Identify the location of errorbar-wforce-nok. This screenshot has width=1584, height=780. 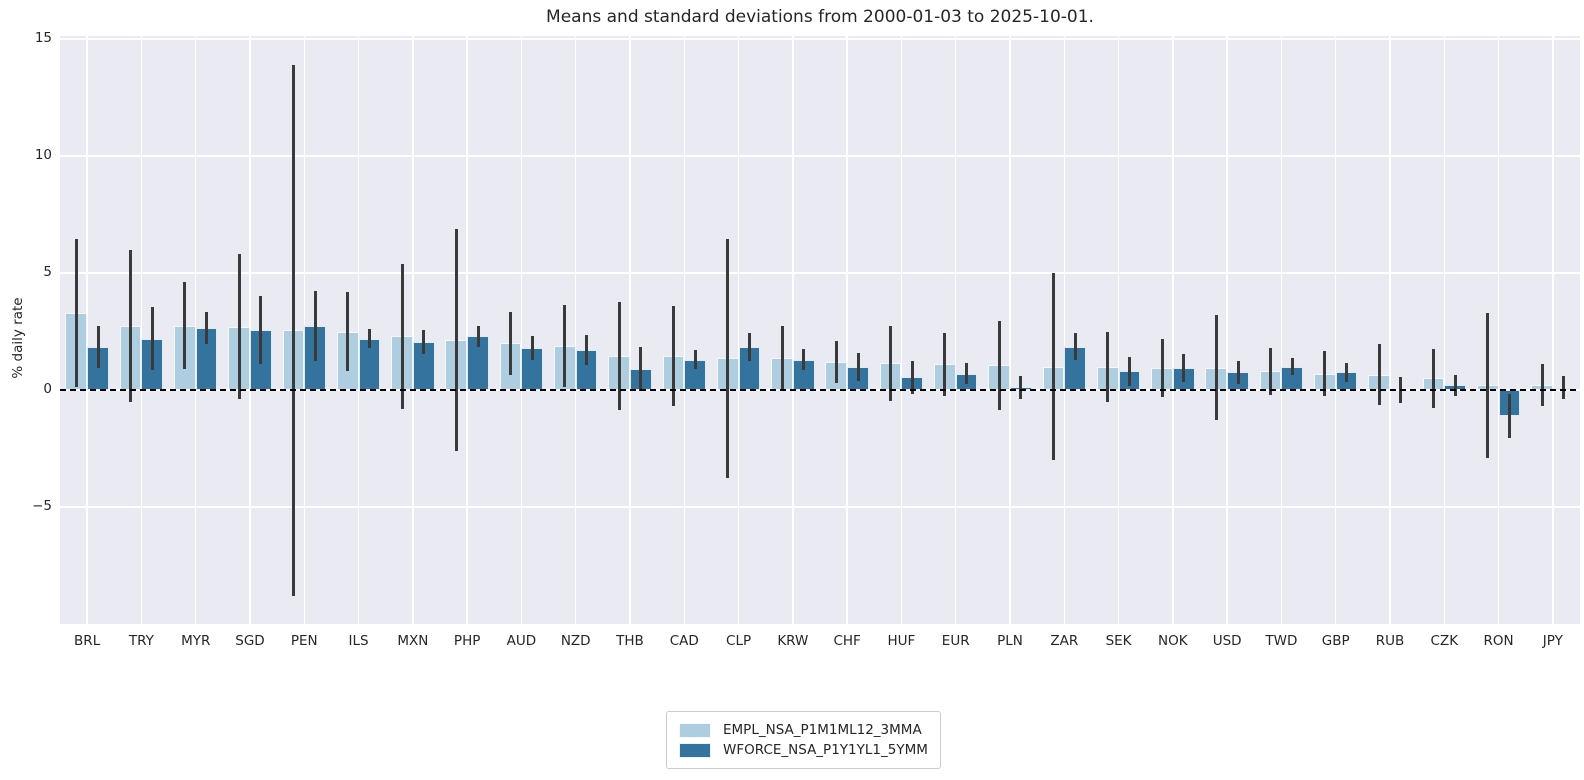
(1184, 367).